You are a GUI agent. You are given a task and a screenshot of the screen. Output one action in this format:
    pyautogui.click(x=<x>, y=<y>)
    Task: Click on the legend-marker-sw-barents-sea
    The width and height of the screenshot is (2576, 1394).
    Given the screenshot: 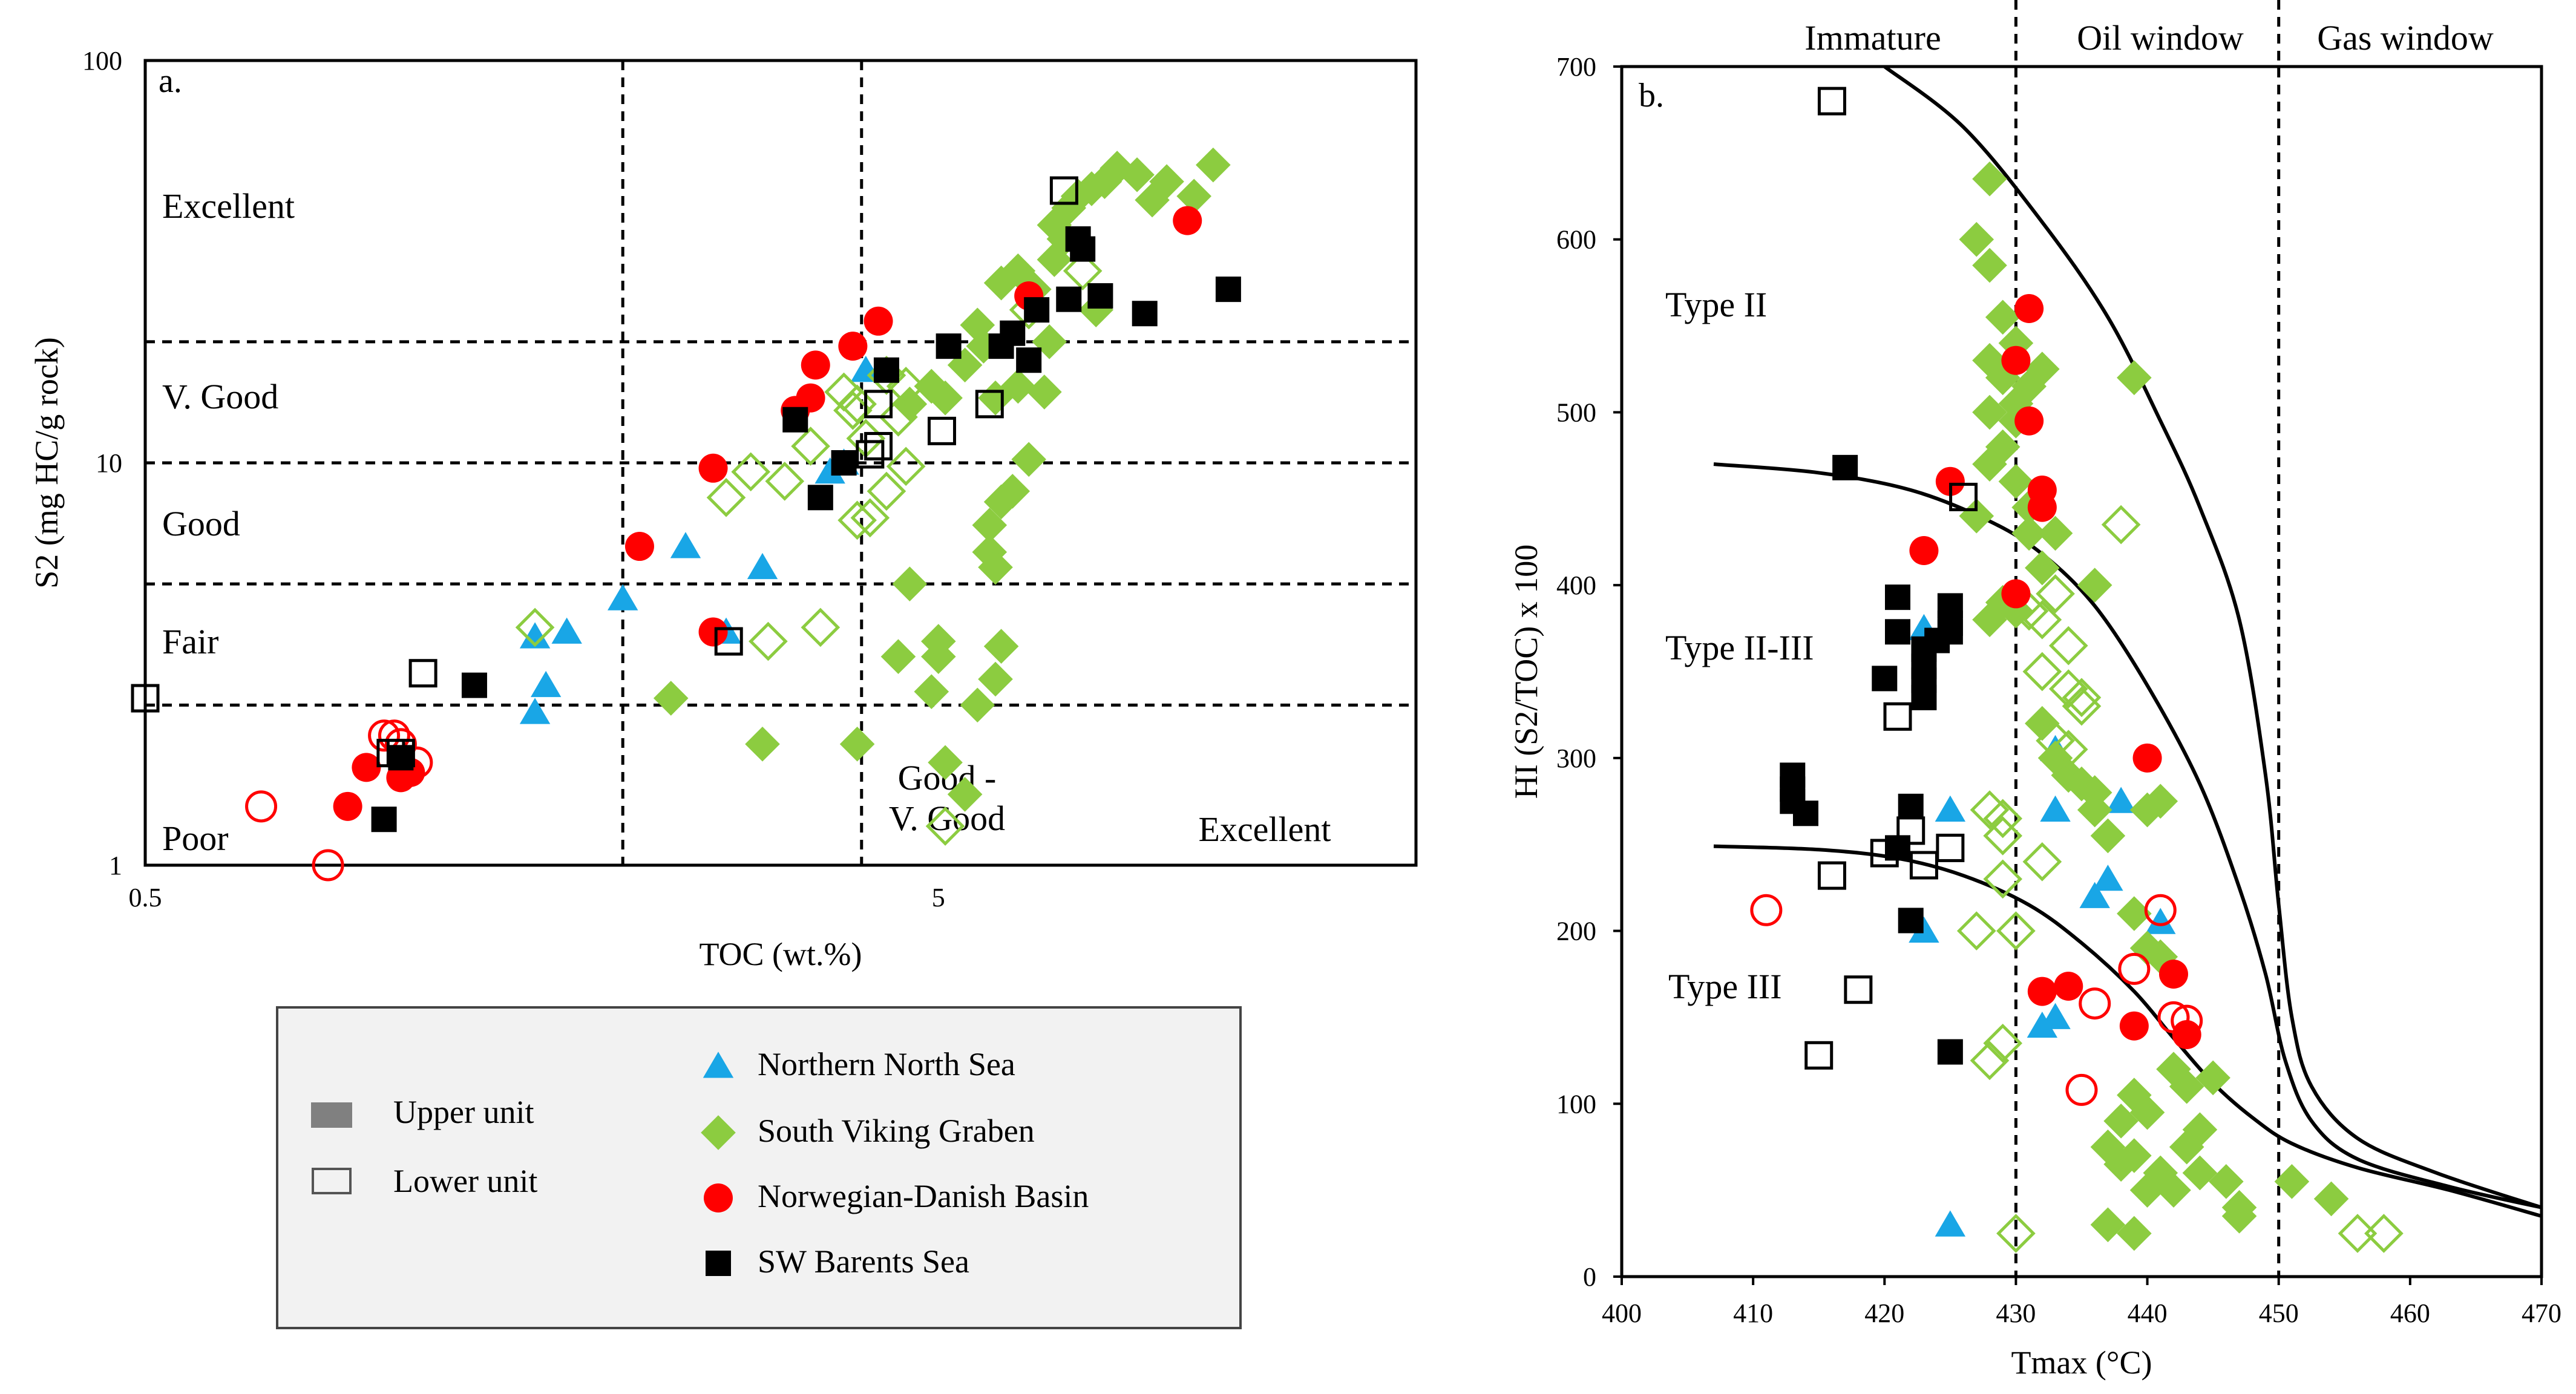 What is the action you would take?
    pyautogui.click(x=718, y=1263)
    